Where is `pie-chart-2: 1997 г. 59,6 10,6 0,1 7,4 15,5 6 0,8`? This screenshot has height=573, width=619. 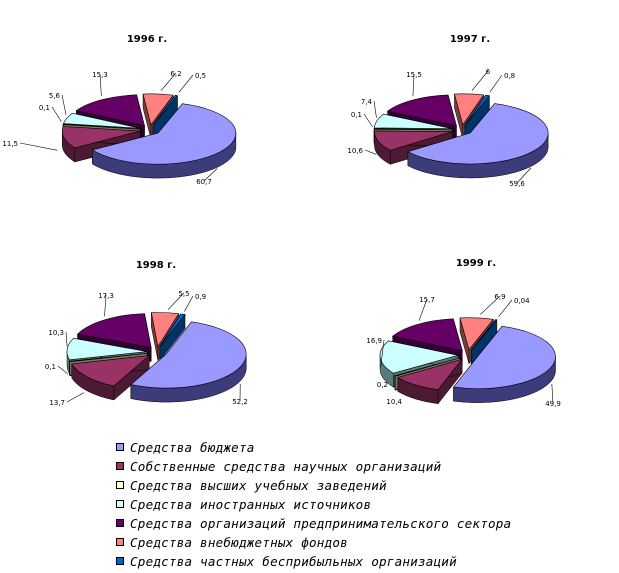
pie-chart-2: 1997 г. 59,6 10,6 0,1 7,4 15,5 6 0,8 is located at coordinates (448, 111).